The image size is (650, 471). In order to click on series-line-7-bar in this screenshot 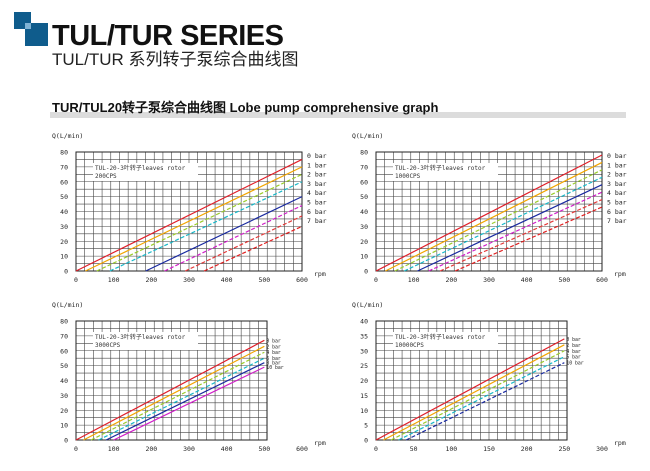, I will do `click(528, 239)`.